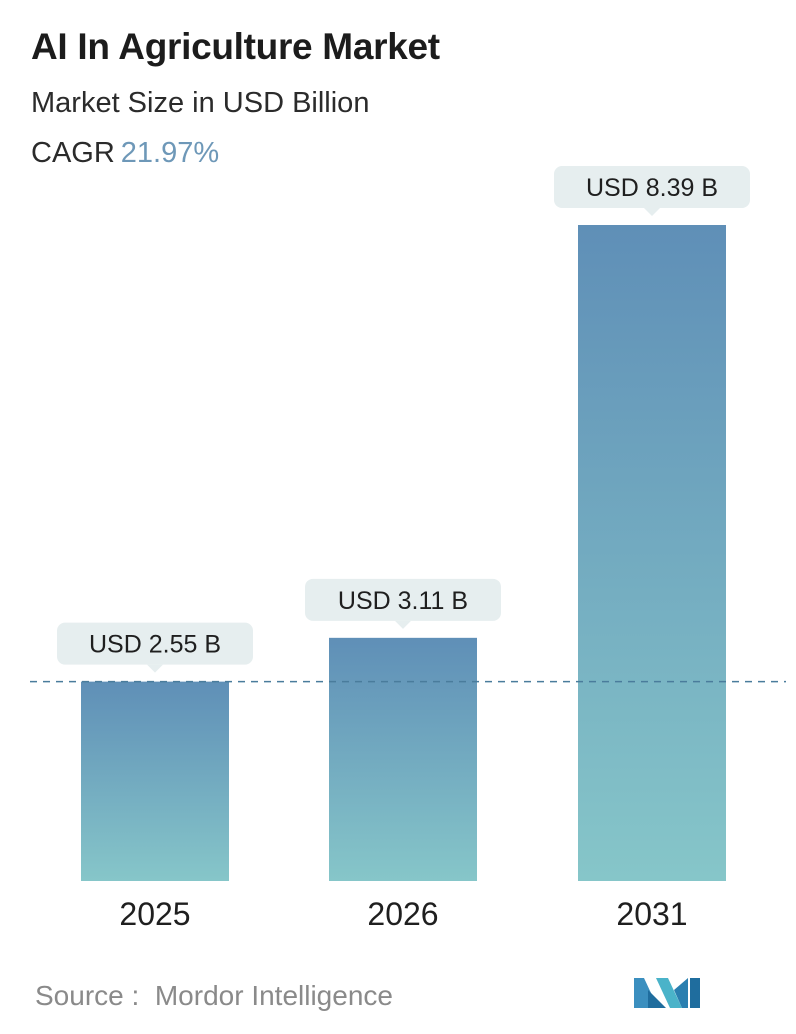  I want to click on chart-title: AI In Agriculture Market, so click(235, 46).